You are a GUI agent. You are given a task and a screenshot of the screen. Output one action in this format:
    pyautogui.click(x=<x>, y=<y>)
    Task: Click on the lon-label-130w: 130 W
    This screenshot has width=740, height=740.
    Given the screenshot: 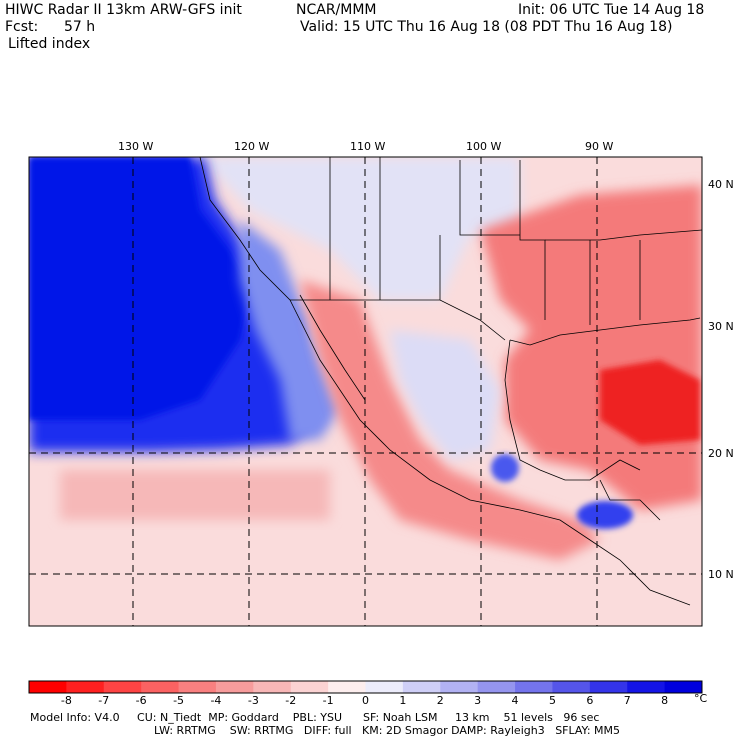 What is the action you would take?
    pyautogui.click(x=135, y=146)
    